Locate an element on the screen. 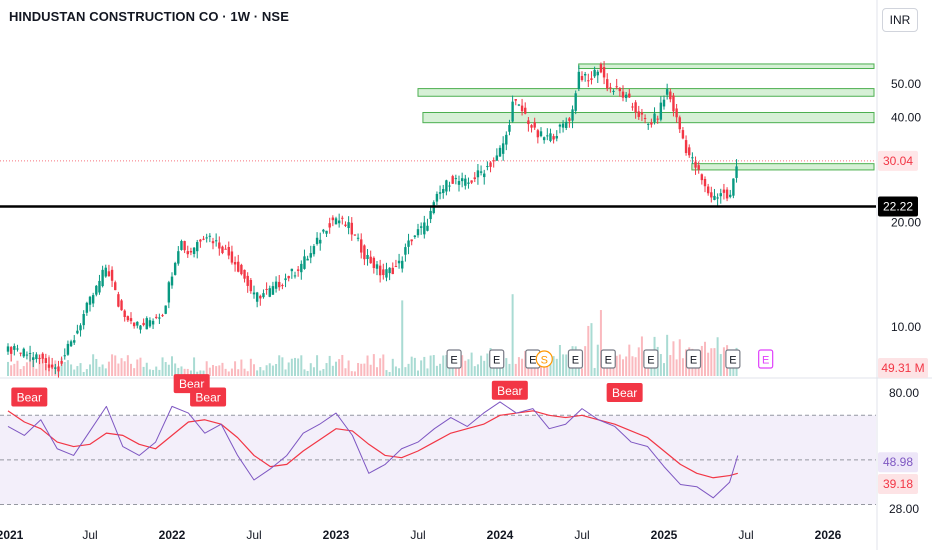 The image size is (932, 550). time-tick-label: 2024 is located at coordinates (500, 535).